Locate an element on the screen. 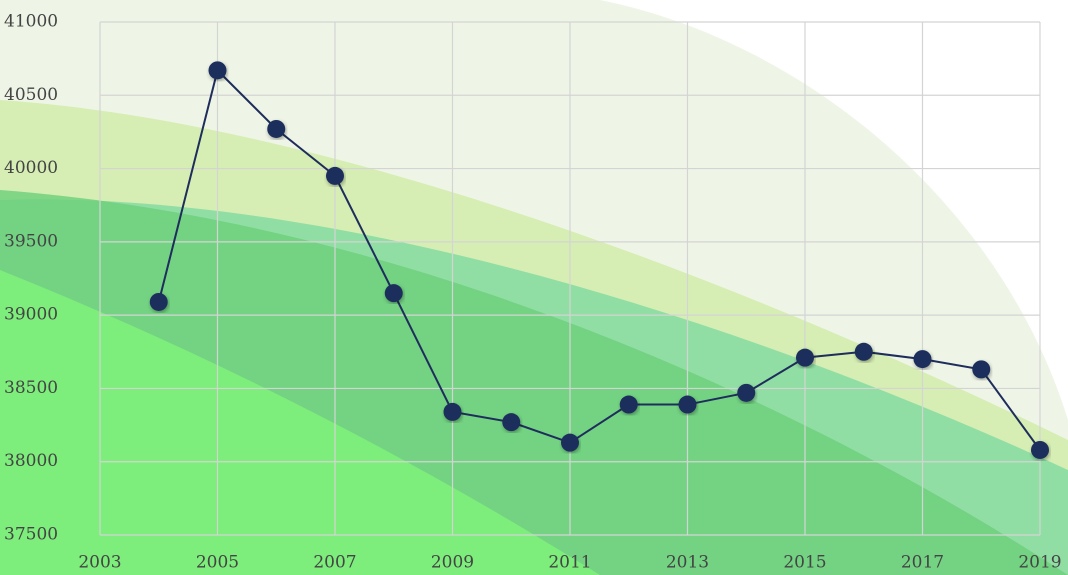 The image size is (1068, 575). y-tick-label: 40000 is located at coordinates (31, 168).